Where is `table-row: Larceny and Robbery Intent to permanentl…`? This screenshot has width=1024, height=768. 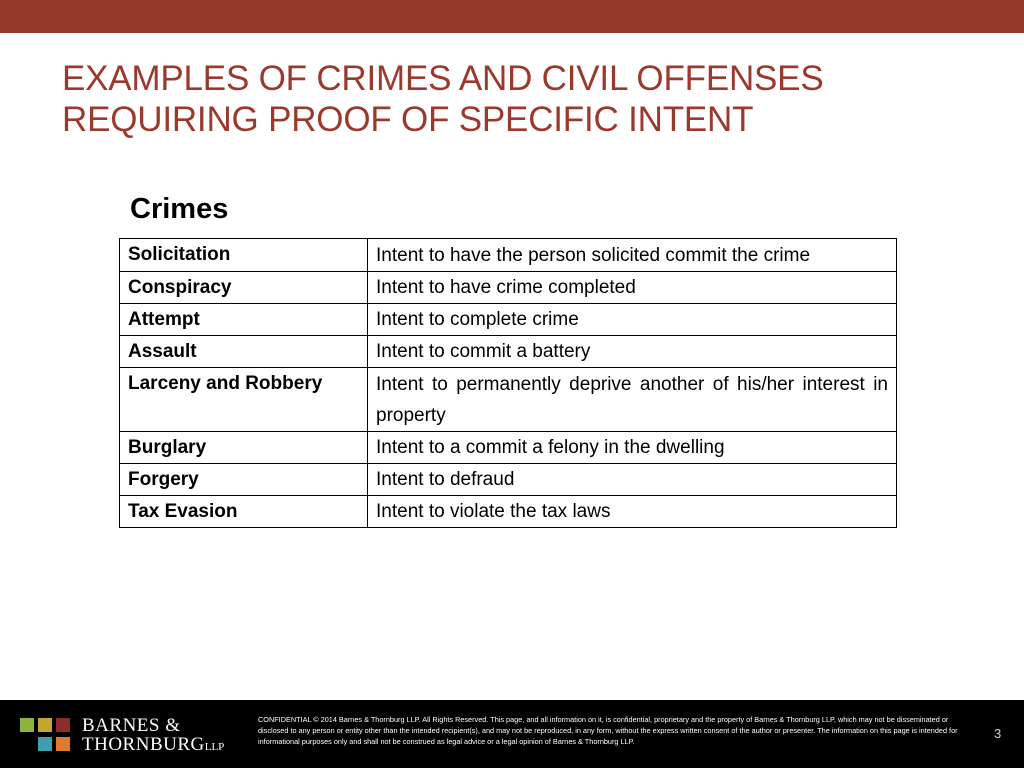 table-row: Larceny and Robbery Intent to permanentl… is located at coordinates (508, 399).